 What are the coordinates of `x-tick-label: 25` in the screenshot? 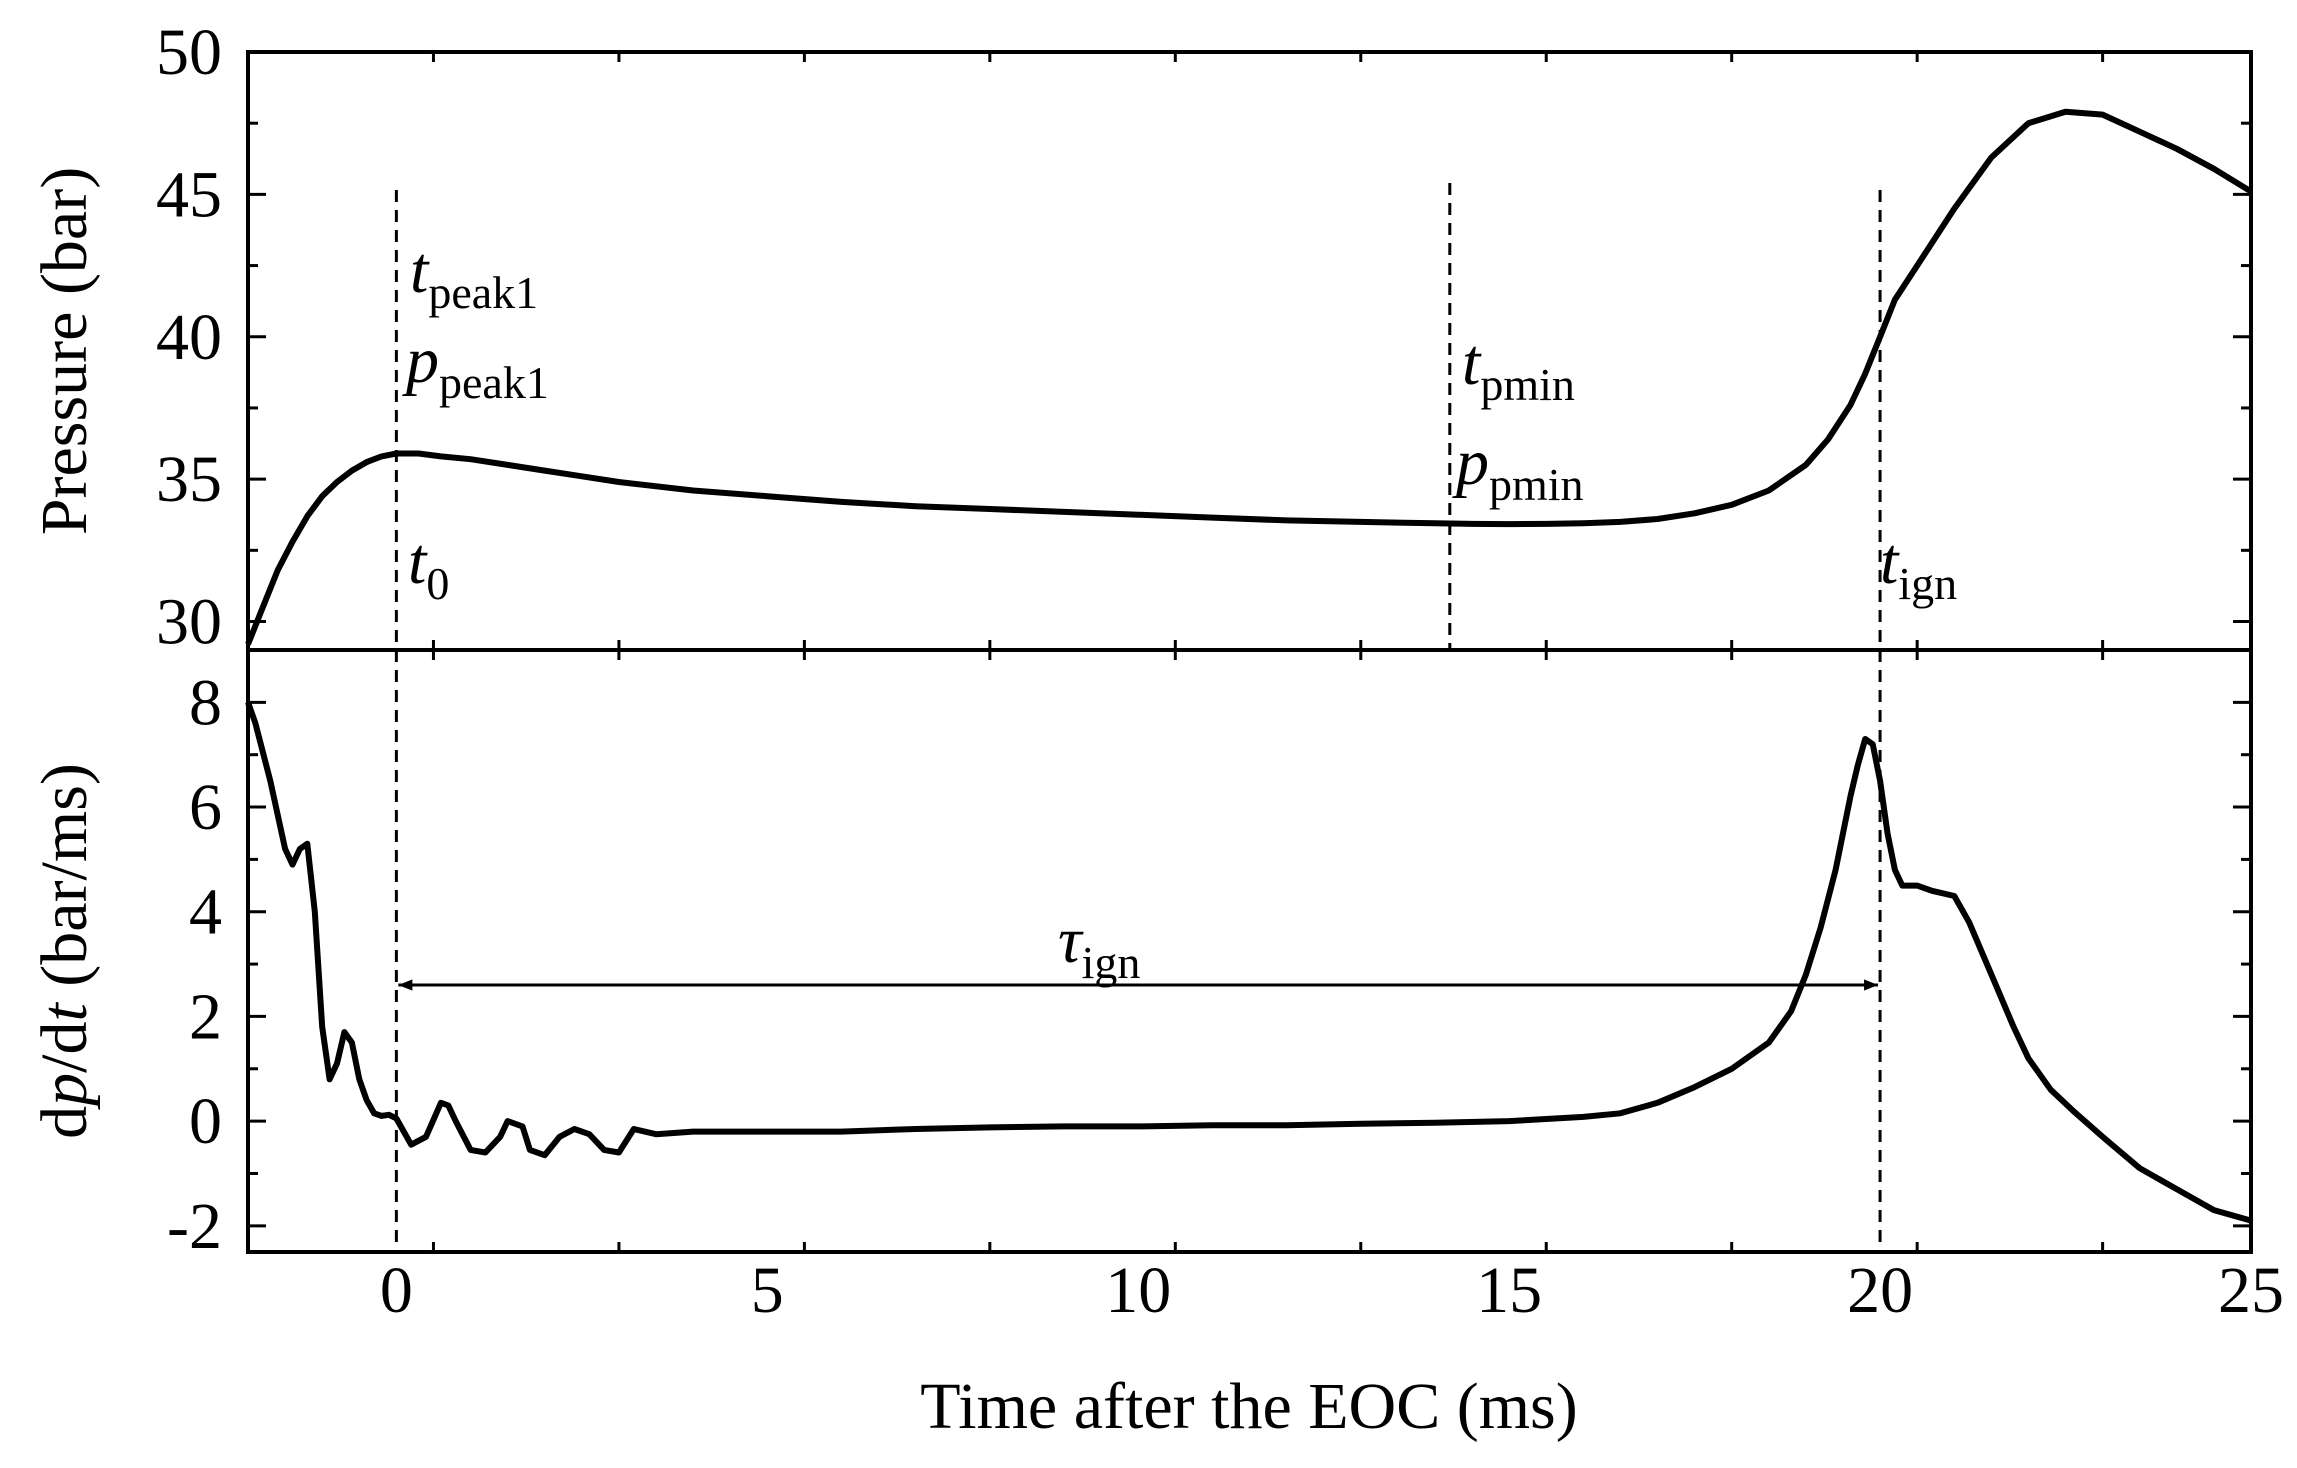 It's located at (2251, 1290).